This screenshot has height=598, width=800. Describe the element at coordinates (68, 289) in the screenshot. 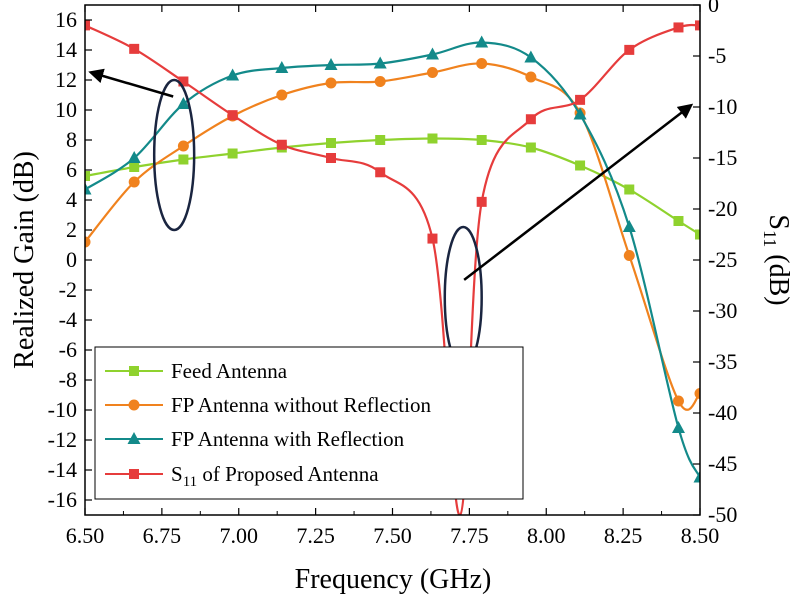

I see `y-left-tick-label: -2` at that location.